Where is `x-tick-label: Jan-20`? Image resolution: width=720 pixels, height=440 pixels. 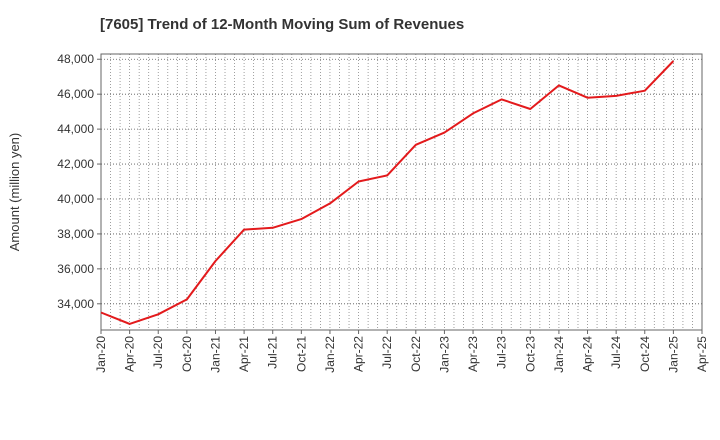 x-tick-label: Jan-20 is located at coordinates (101, 354).